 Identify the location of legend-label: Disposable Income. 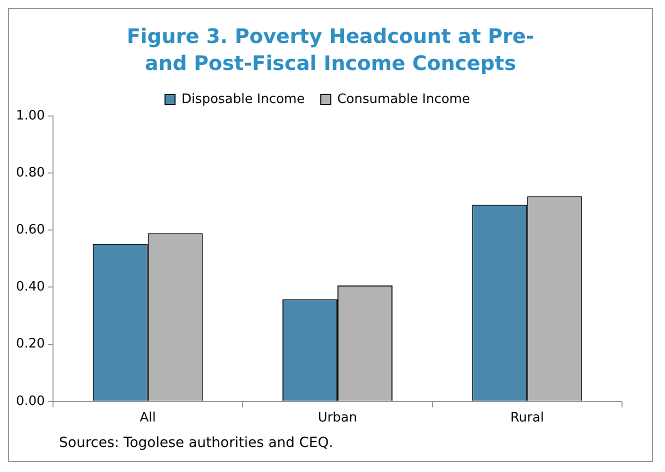
(243, 99).